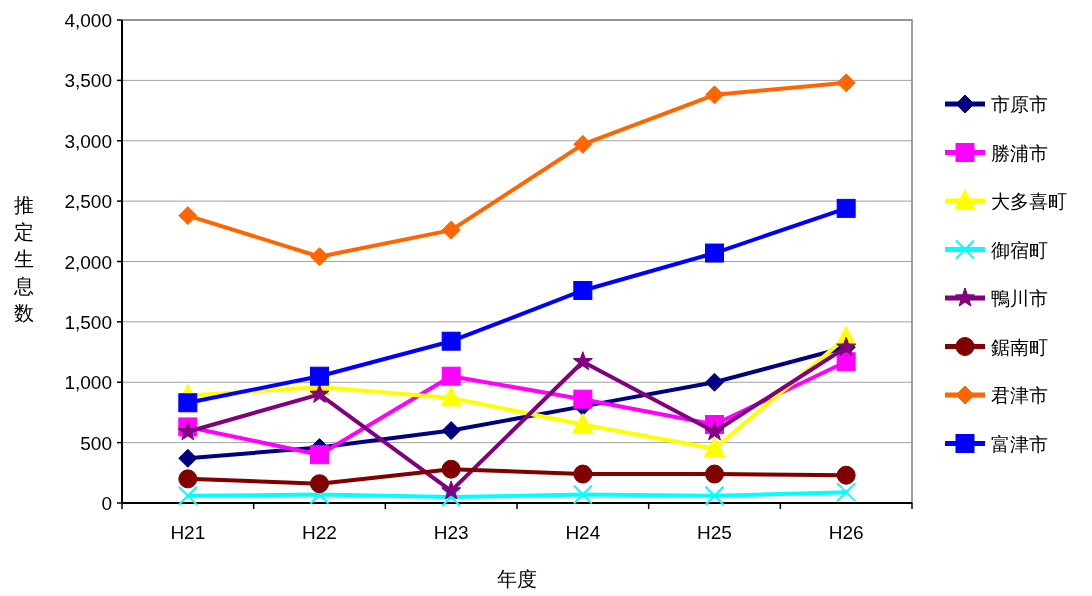 This screenshot has height=596, width=1092. I want to click on x-tick-label: H26, so click(846, 532).